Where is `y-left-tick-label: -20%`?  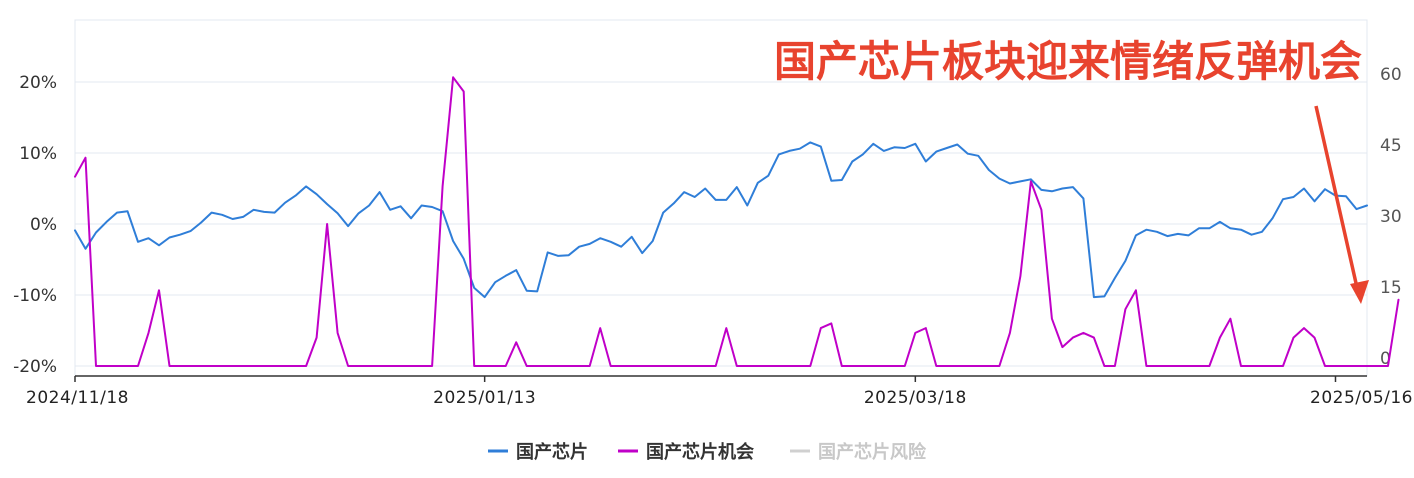 y-left-tick-label: -20% is located at coordinates (35, 367).